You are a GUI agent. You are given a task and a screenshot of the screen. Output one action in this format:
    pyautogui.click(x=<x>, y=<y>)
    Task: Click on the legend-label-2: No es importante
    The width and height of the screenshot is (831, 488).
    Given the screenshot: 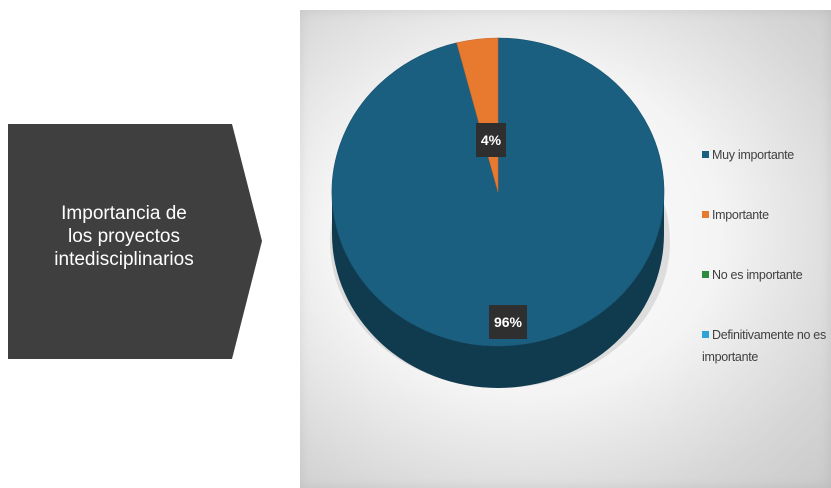 What is the action you would take?
    pyautogui.click(x=757, y=275)
    